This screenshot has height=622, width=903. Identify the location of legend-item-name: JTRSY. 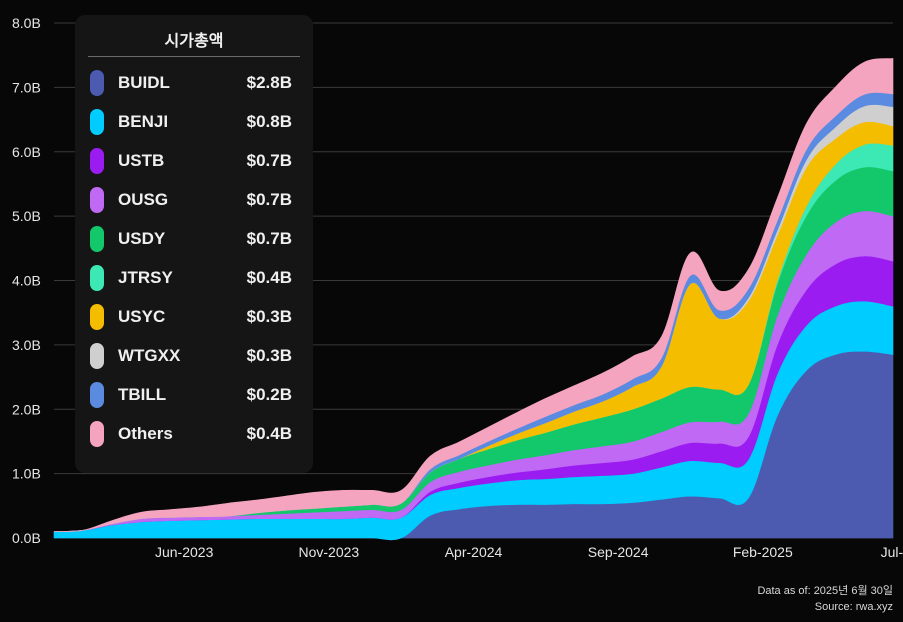
(145, 277).